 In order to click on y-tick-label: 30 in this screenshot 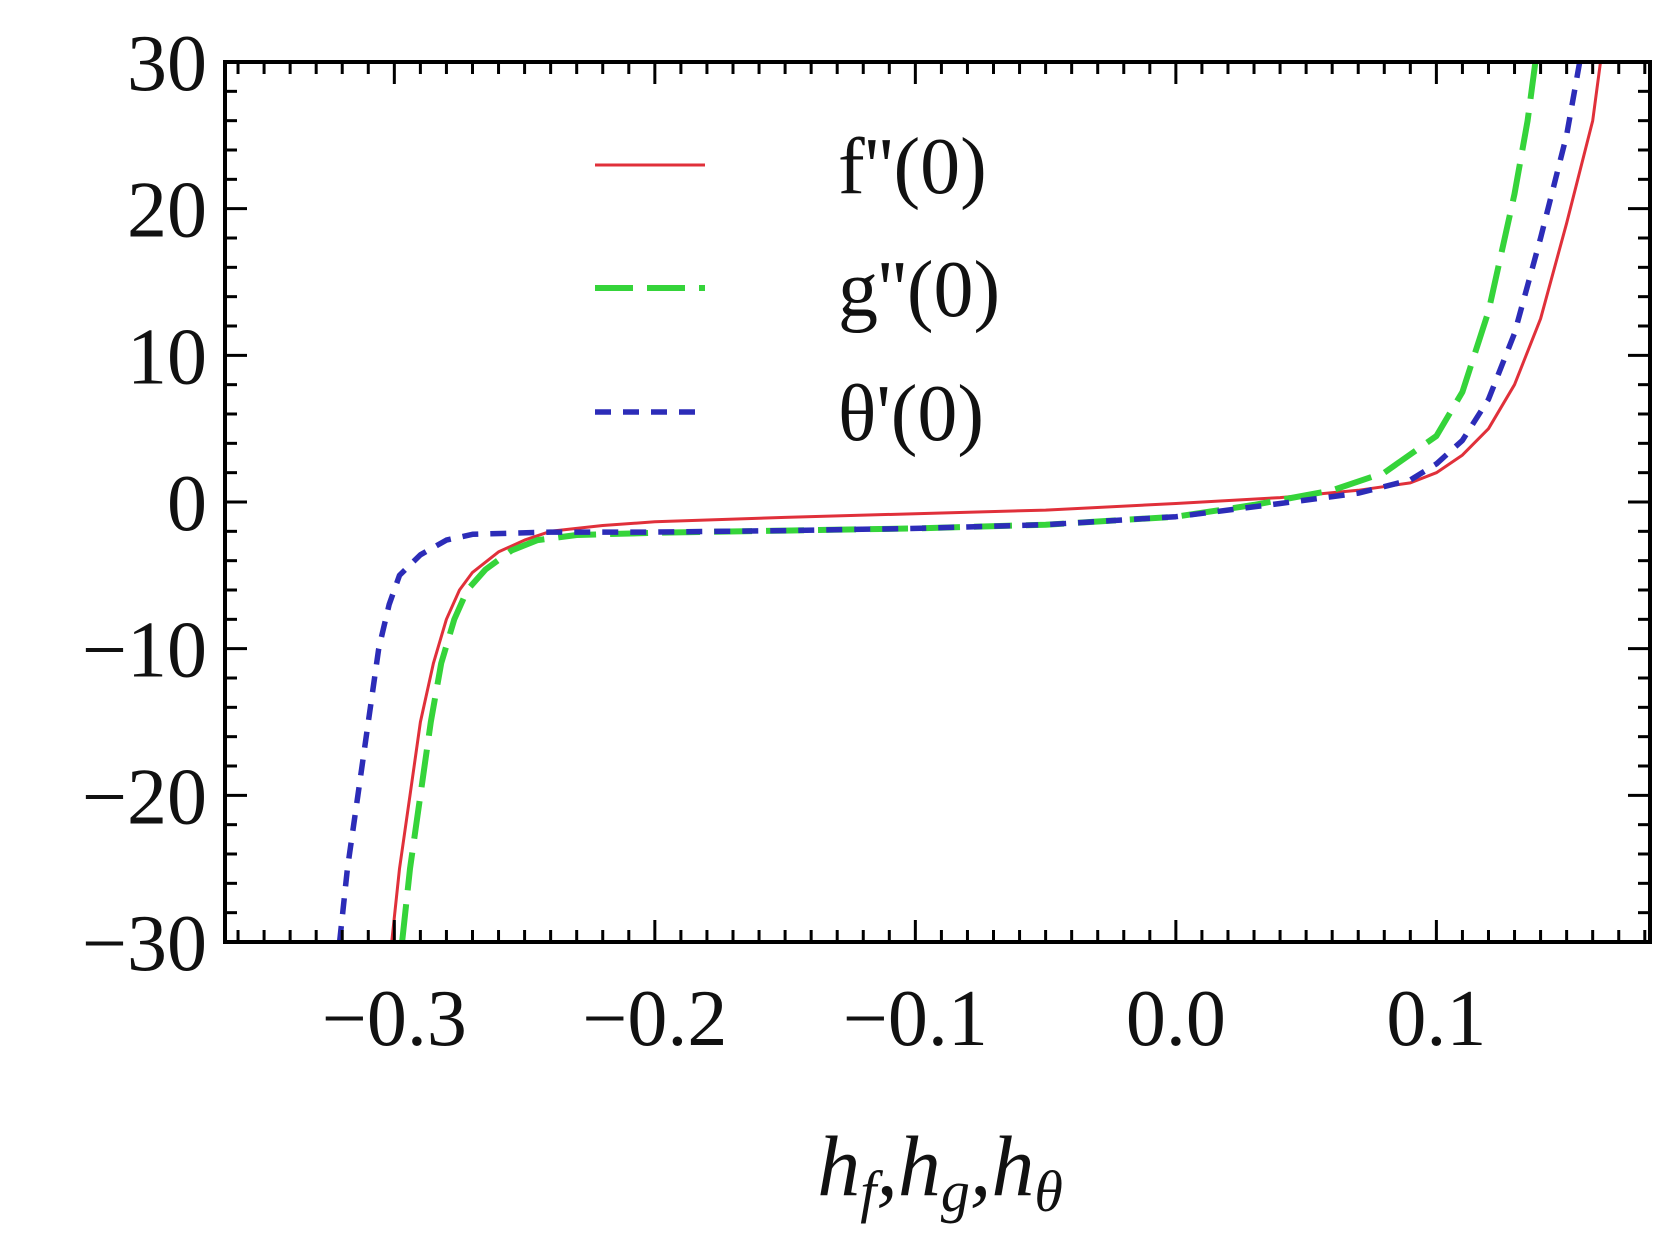, I will do `click(167, 64)`.